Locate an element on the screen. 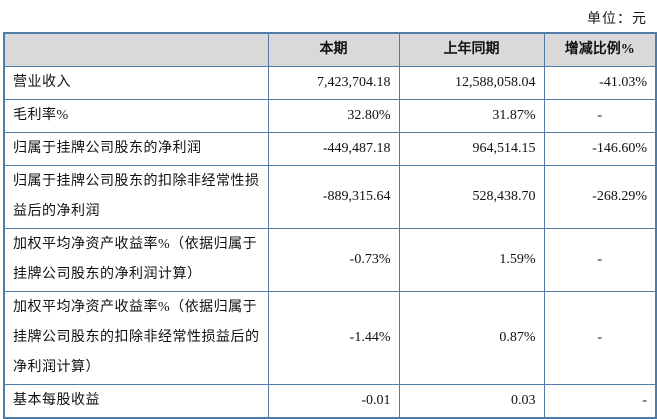  row-label-cell: 归属于挂牌公司股东的扣除非经常性损益后的净利润 is located at coordinates (136, 197).